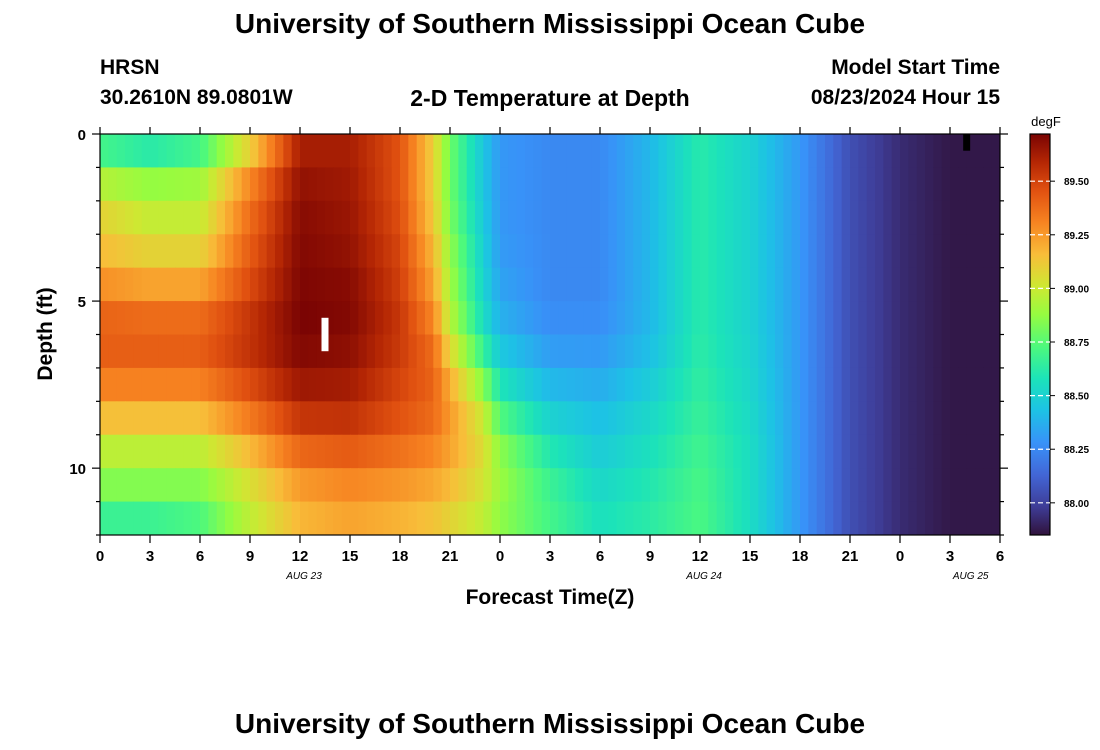 The height and width of the screenshot is (750, 1100). What do you see at coordinates (45, 333) in the screenshot?
I see `y-axis-label: Depth (ft)` at bounding box center [45, 333].